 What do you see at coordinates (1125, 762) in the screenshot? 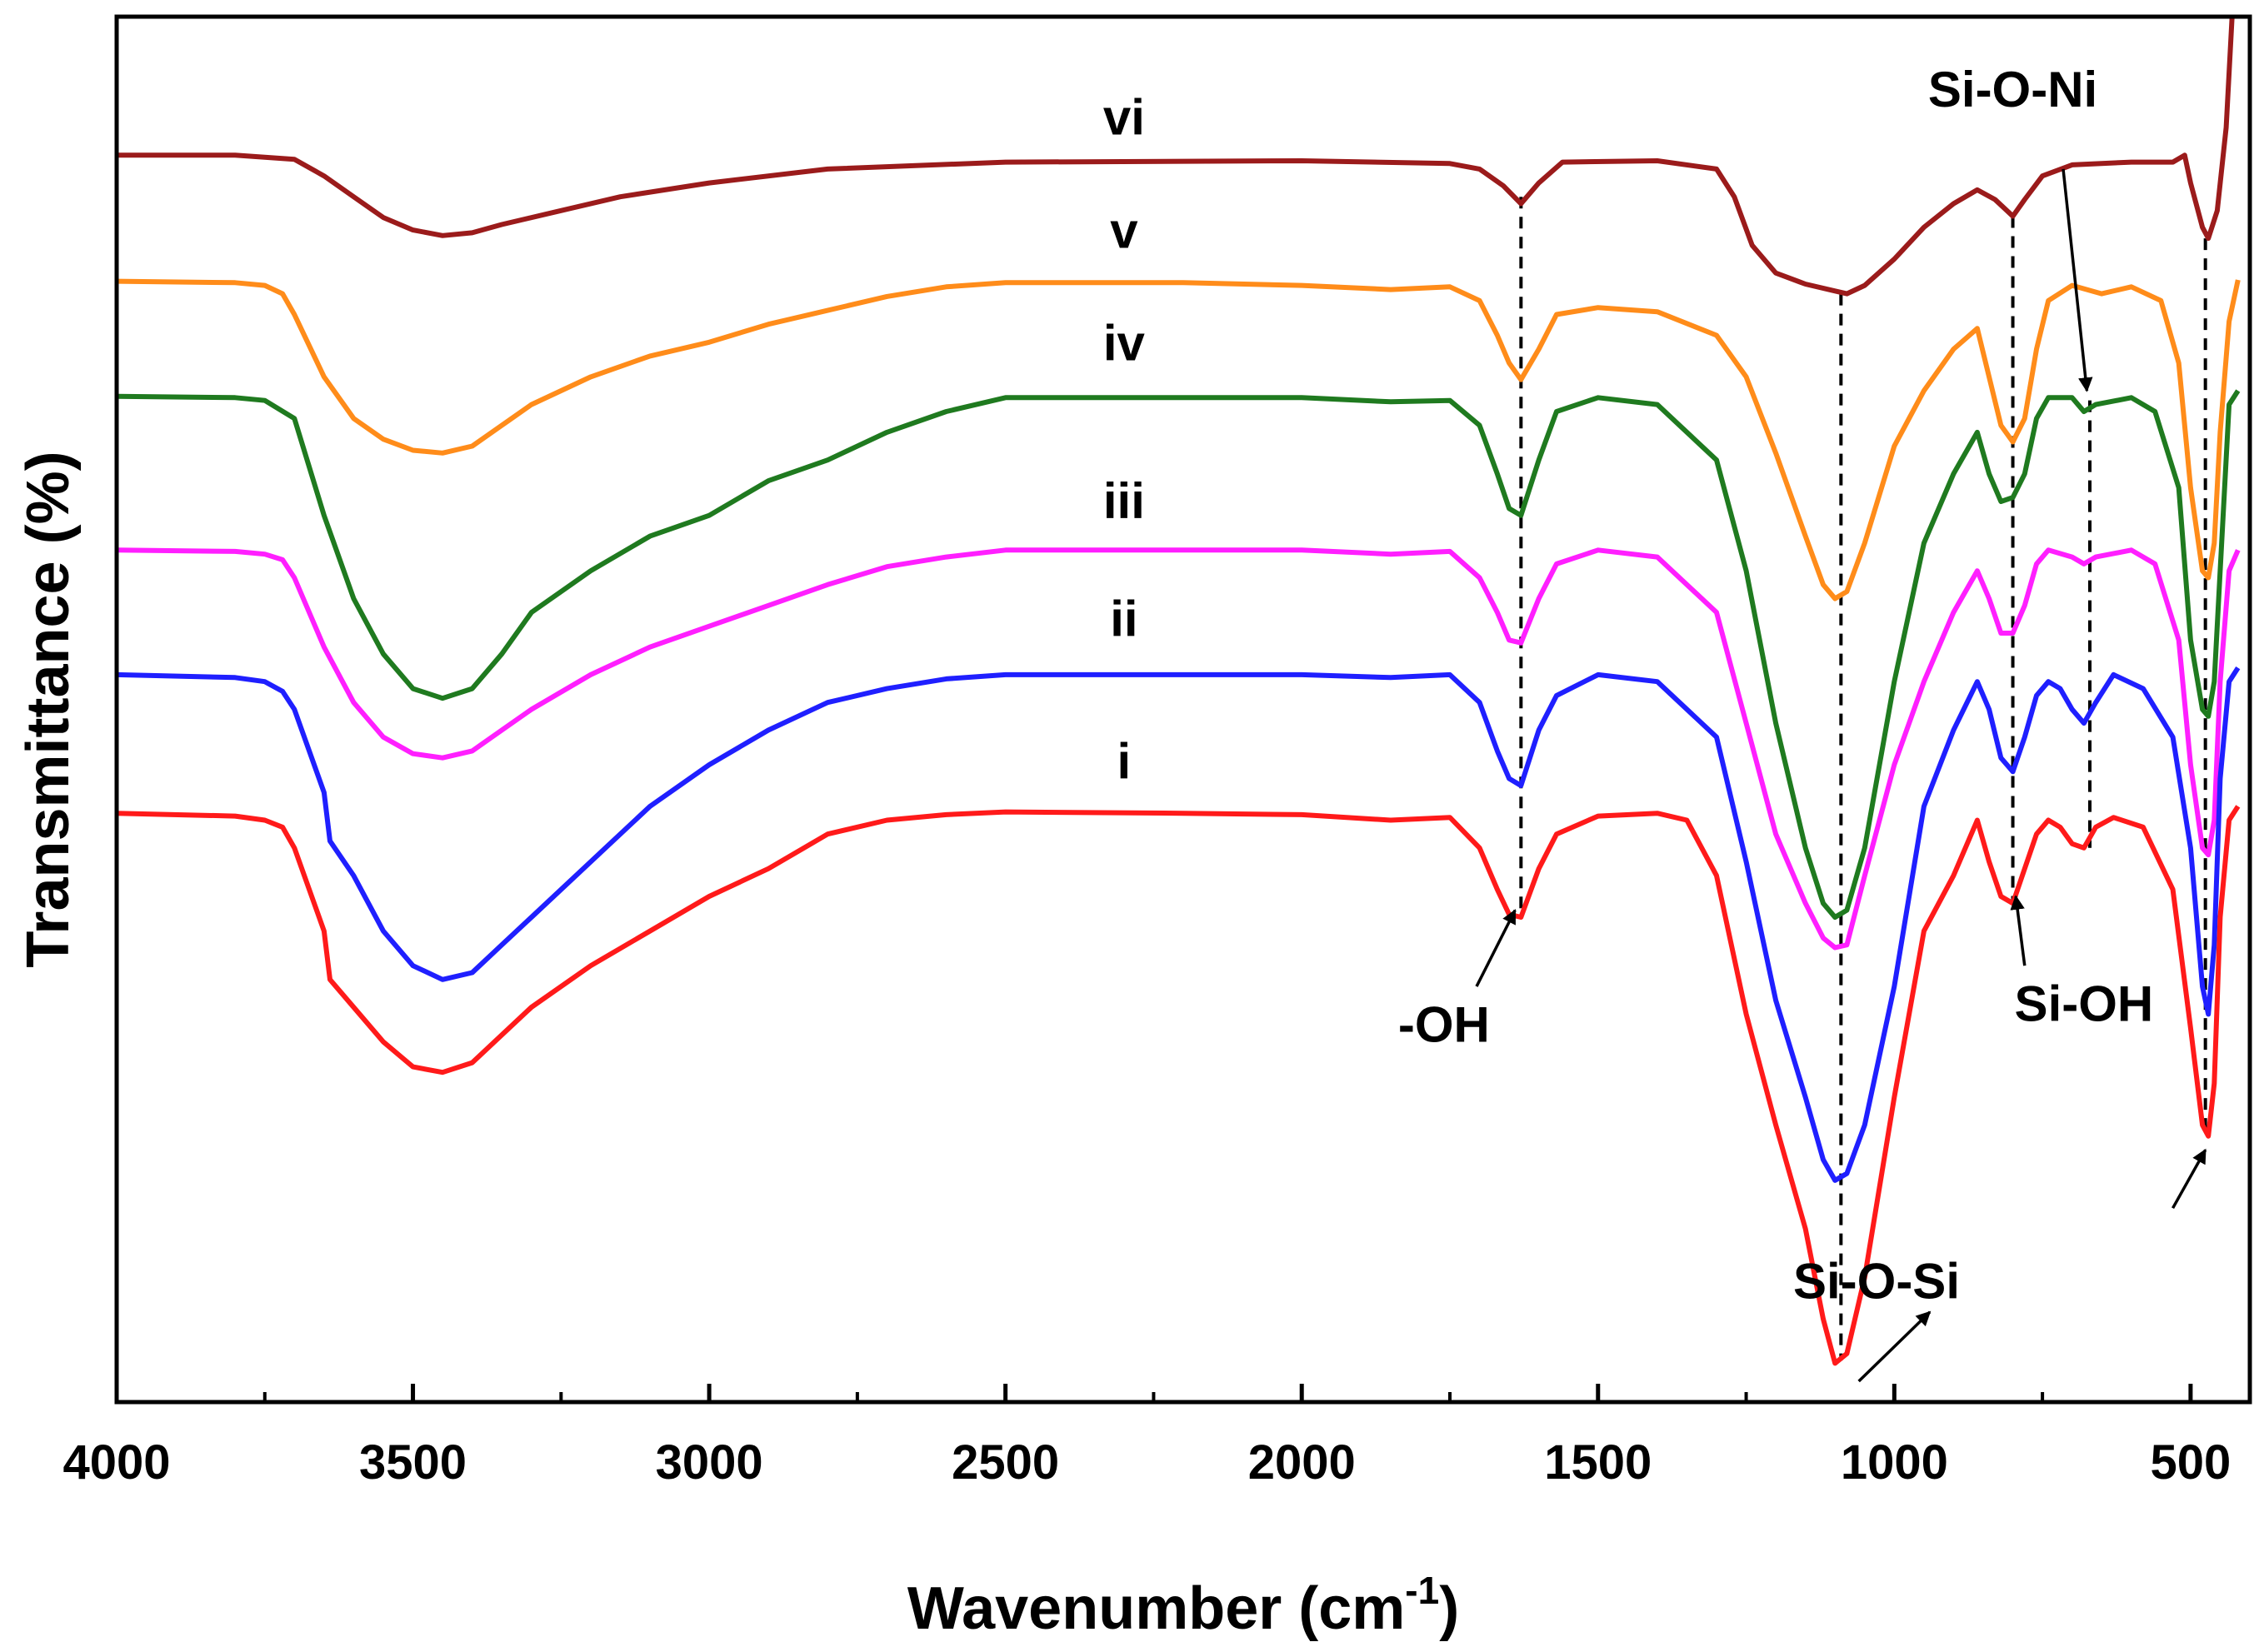
I see `curve-label-i: i` at bounding box center [1125, 762].